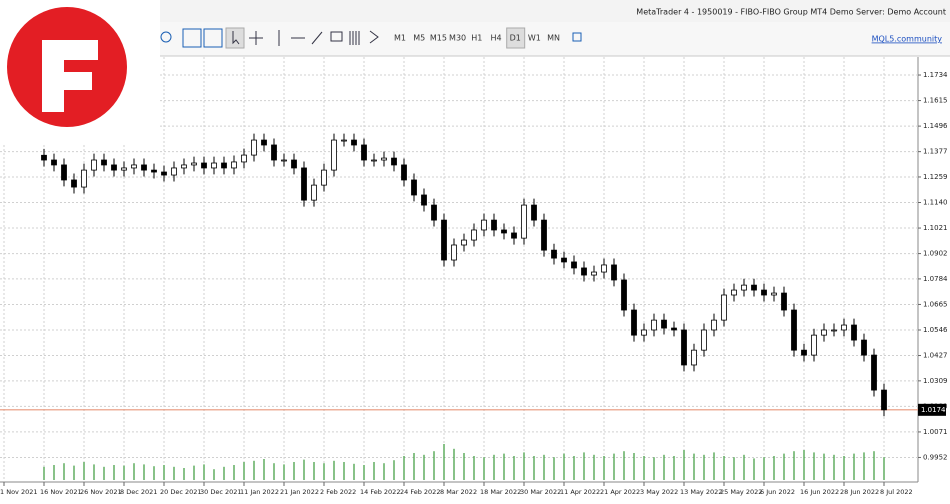 The image size is (950, 504). What do you see at coordinates (380, 492) in the screenshot?
I see `x-tick-label: 14 Feb 2022` at bounding box center [380, 492].